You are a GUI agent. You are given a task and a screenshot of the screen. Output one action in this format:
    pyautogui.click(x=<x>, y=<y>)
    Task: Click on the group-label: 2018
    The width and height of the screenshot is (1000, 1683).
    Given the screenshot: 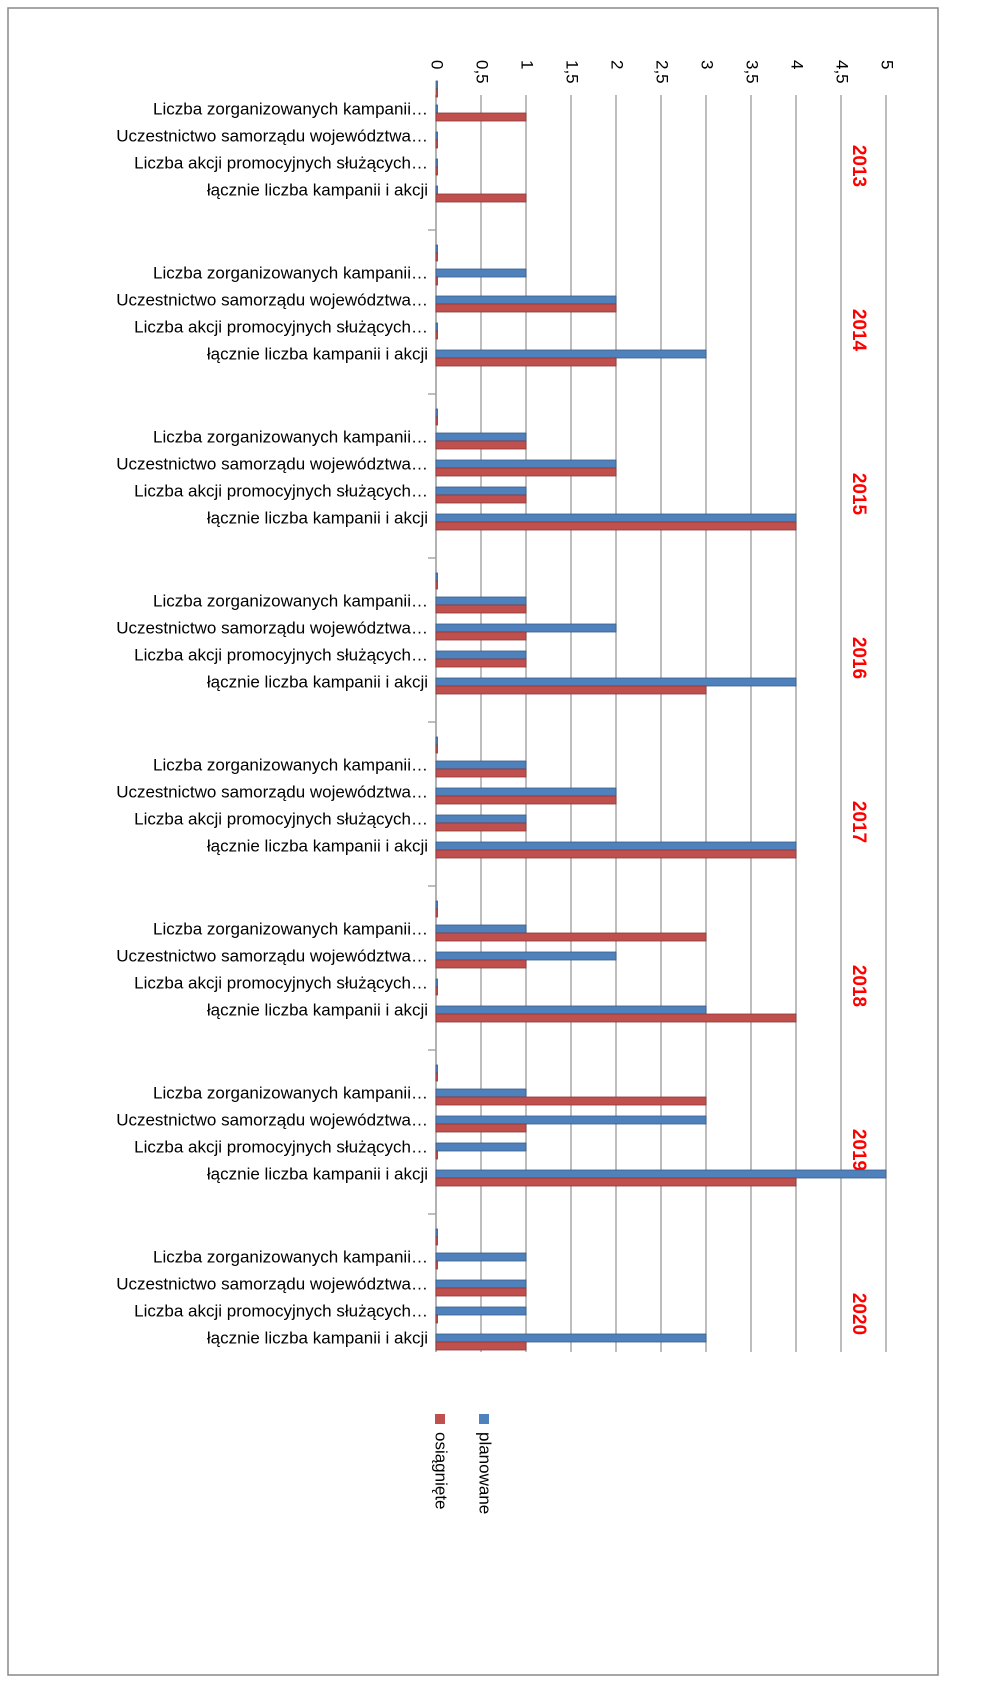 What is the action you would take?
    pyautogui.click(x=858, y=986)
    